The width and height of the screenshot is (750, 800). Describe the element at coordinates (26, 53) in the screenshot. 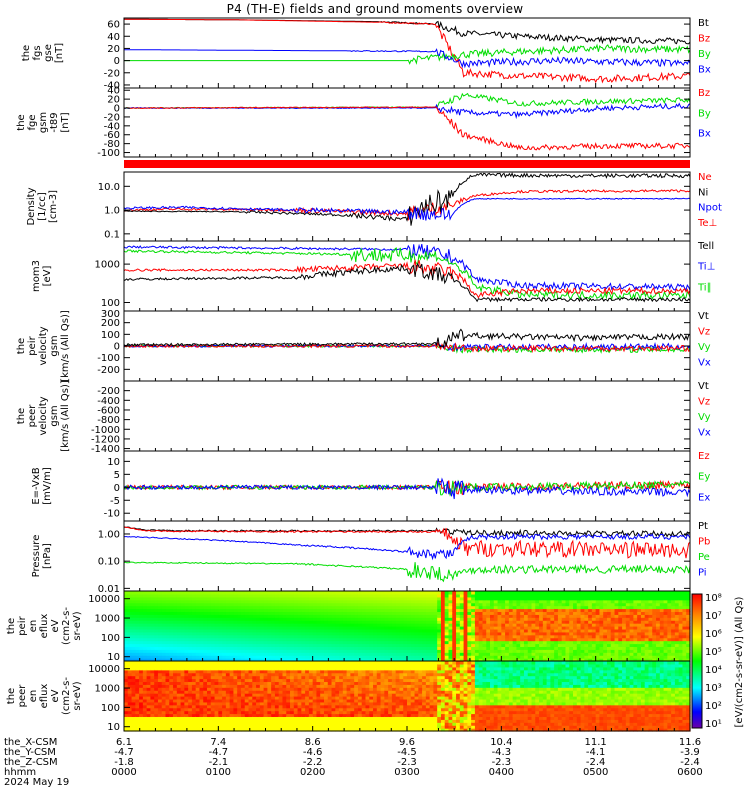

I see `y-axis-label: the` at that location.